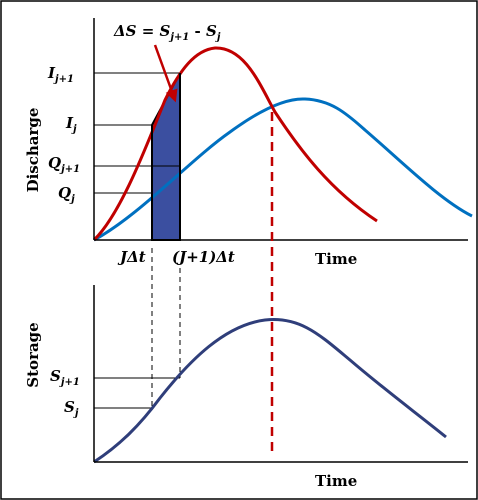 The width and height of the screenshot is (478, 500). I want to click on tick-label-Q-j: Qj, so click(66, 194).